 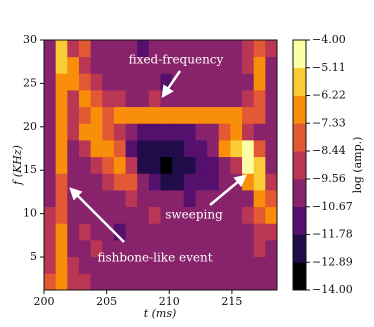 I want to click on x-tick-label: 200, so click(x=44, y=301).